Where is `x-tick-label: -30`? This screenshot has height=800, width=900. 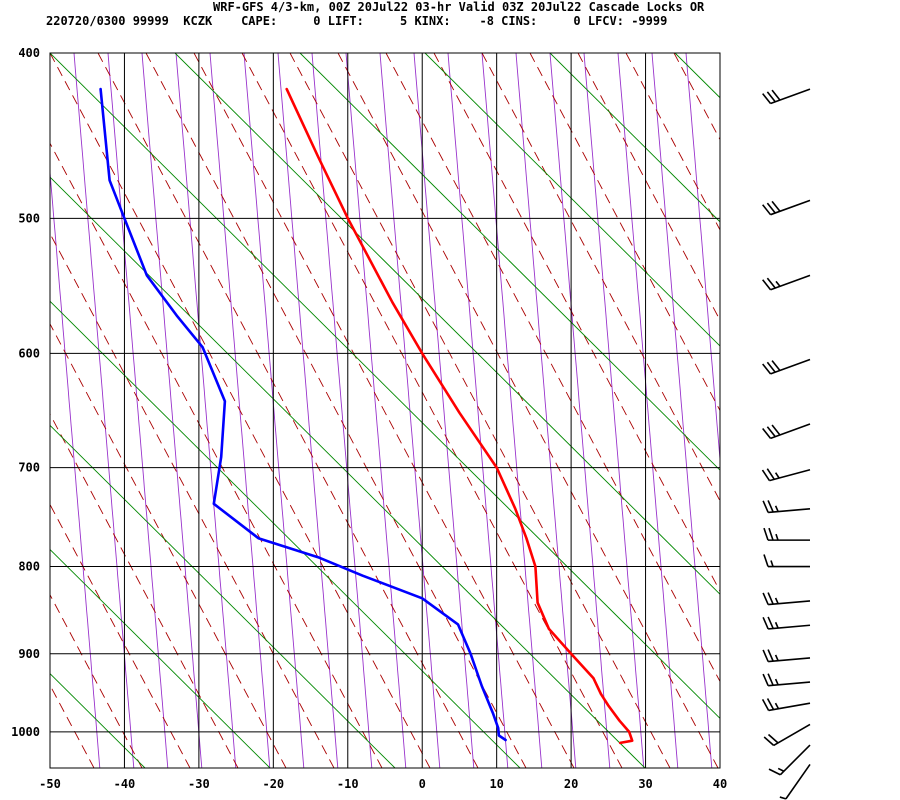
x-tick-label: -30 is located at coordinates (199, 784).